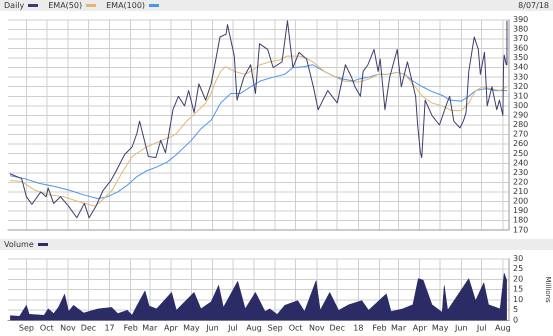 The image size is (553, 336). I want to click on y-tick-label: 330, so click(520, 77).